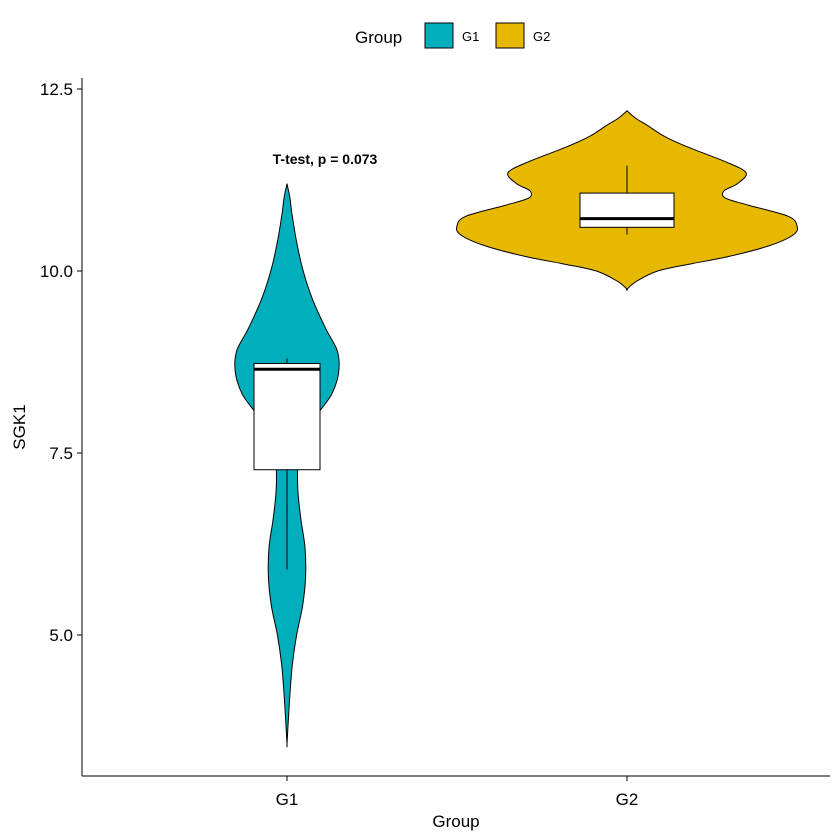 Image resolution: width=840 pixels, height=840 pixels. What do you see at coordinates (61, 453) in the screenshot?
I see `y-tick-label: 7.5` at bounding box center [61, 453].